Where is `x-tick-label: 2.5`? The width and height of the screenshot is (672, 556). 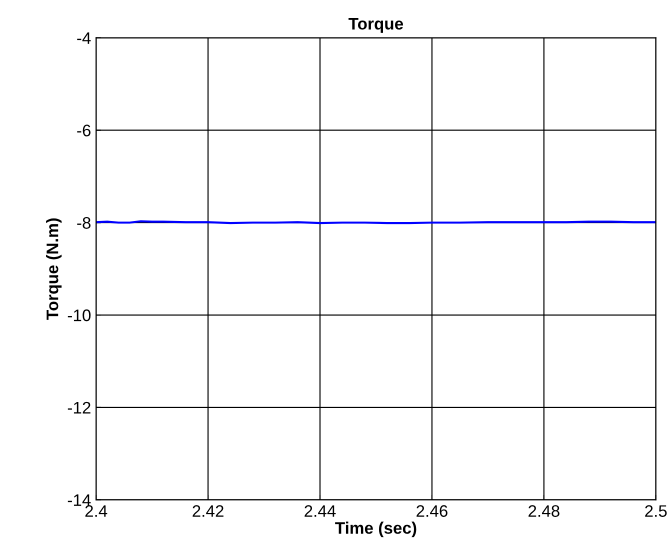
x-tick-label: 2.5 is located at coordinates (656, 511).